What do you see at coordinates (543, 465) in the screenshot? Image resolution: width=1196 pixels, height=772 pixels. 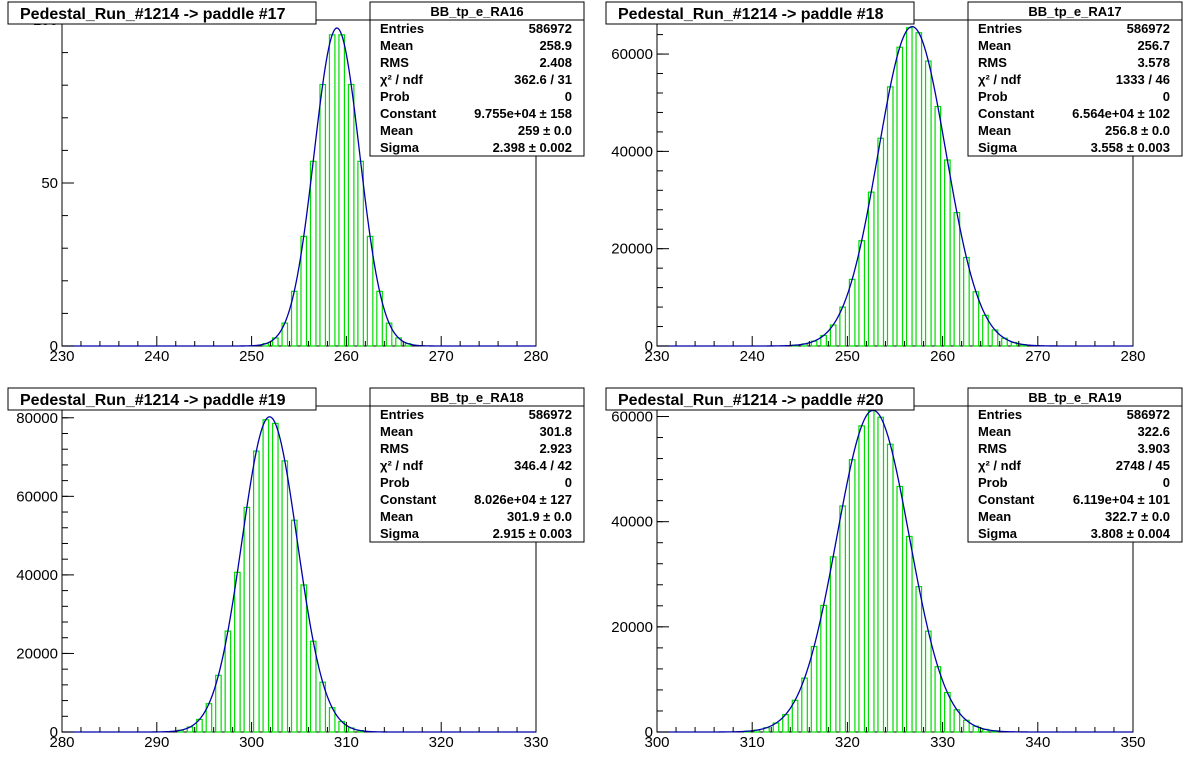 I see `stat-value: 346.4 / 42` at bounding box center [543, 465].